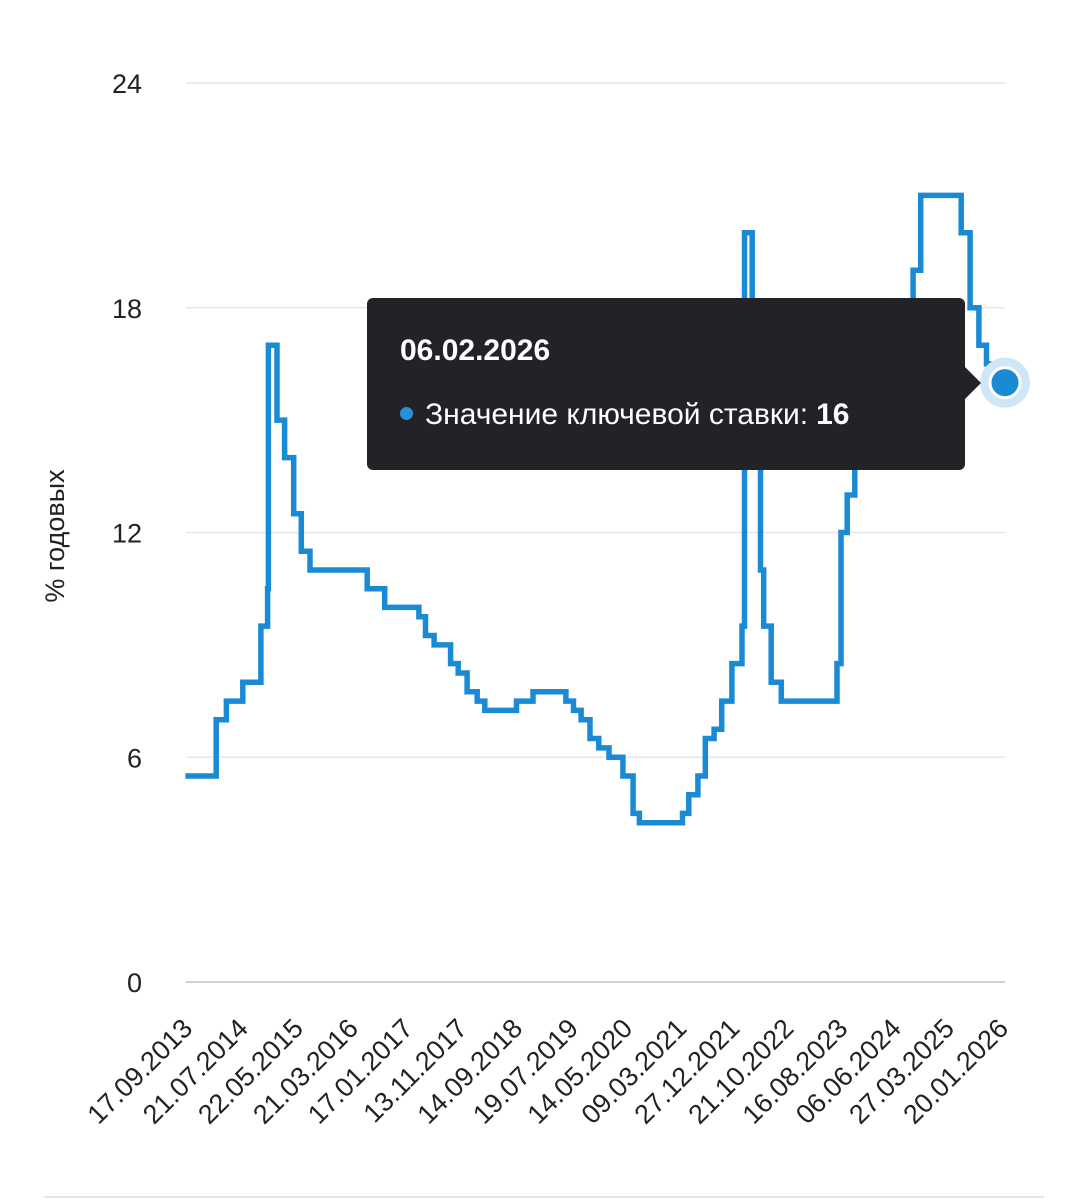 The width and height of the screenshot is (1077, 1200). Describe the element at coordinates (127, 309) in the screenshot. I see `y-tick-label: 18` at that location.